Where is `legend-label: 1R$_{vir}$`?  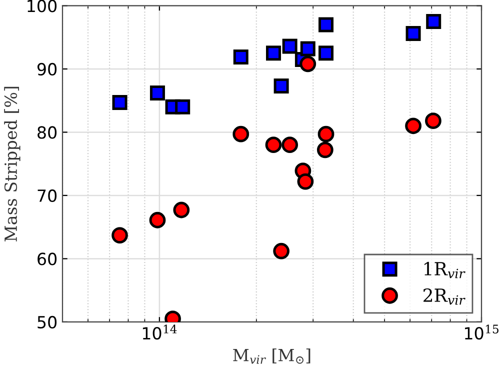 legend-label: 1R$_{vir}$ is located at coordinates (445, 270).